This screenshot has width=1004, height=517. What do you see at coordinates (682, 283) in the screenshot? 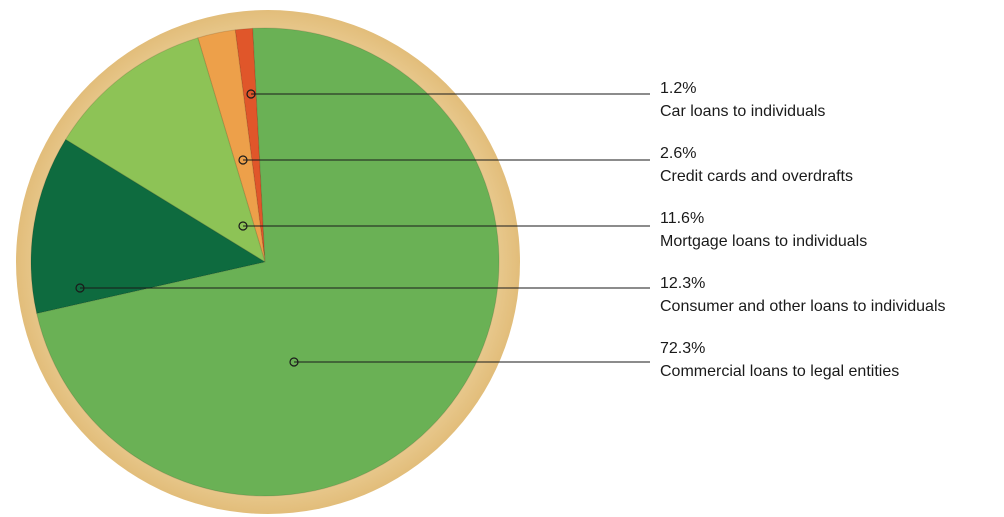
I see `value-label: 12.3%` at bounding box center [682, 283].